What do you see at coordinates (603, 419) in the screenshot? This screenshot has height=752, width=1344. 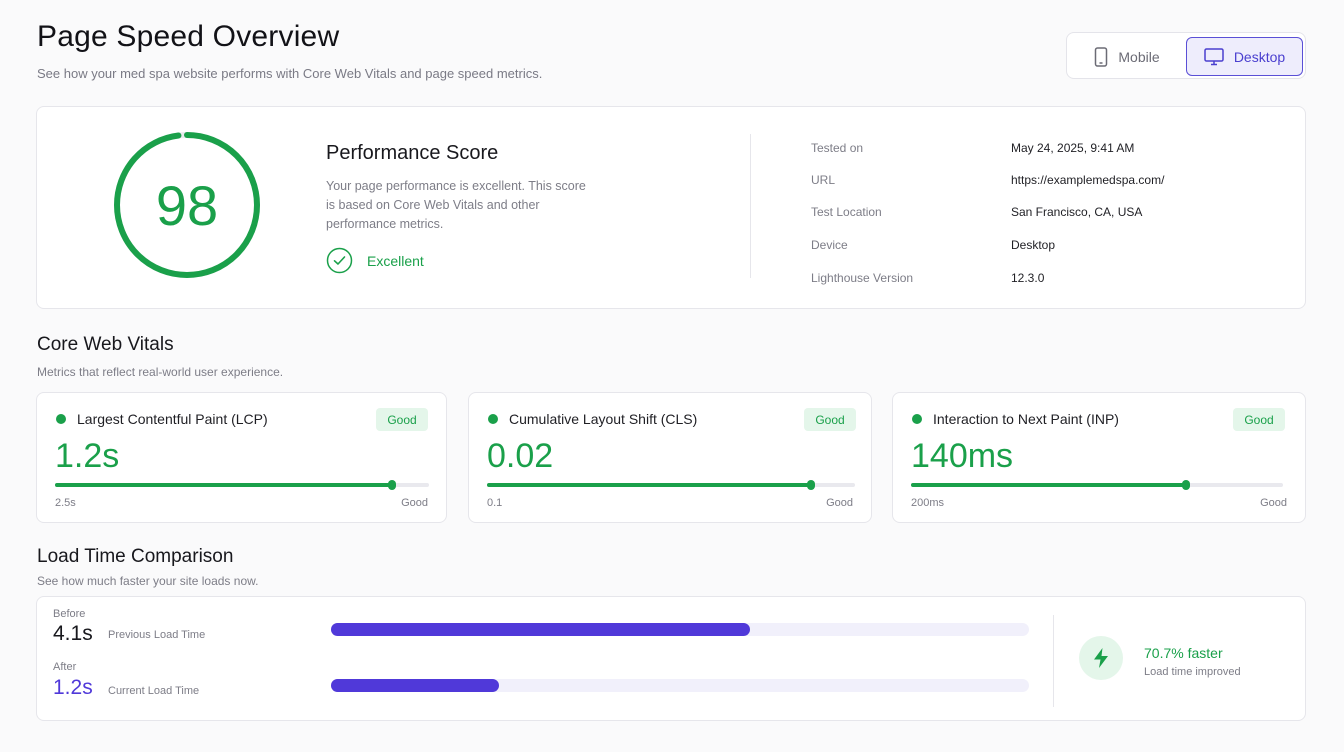 I see `vital-name: Cumulative Layout Shift (CLS)` at bounding box center [603, 419].